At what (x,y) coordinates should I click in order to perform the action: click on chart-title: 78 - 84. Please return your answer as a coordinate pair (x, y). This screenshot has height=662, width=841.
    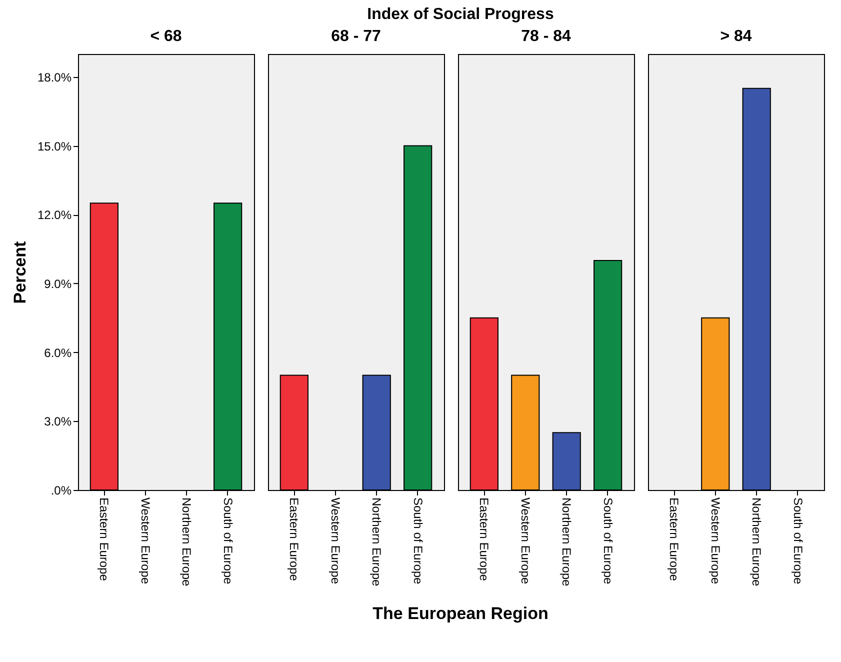
    Looking at the image, I should click on (546, 36).